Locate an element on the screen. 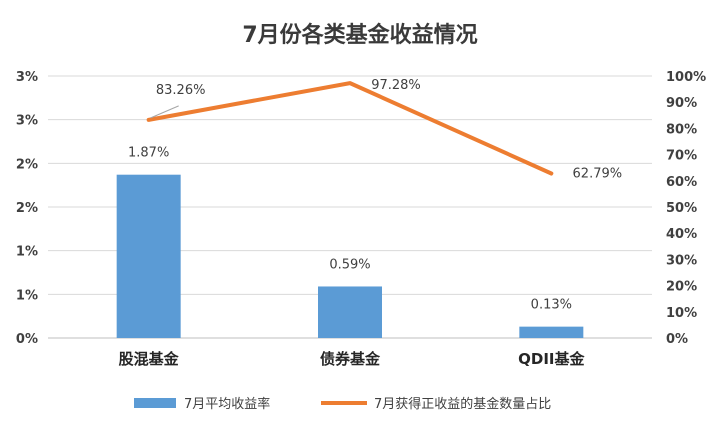 The image size is (720, 432). left-tick-label: 0% is located at coordinates (27, 339).